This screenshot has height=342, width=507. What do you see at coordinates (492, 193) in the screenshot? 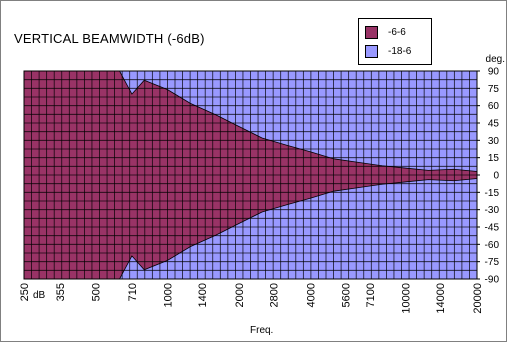
I see `y-tick-label: -15` at bounding box center [492, 193].